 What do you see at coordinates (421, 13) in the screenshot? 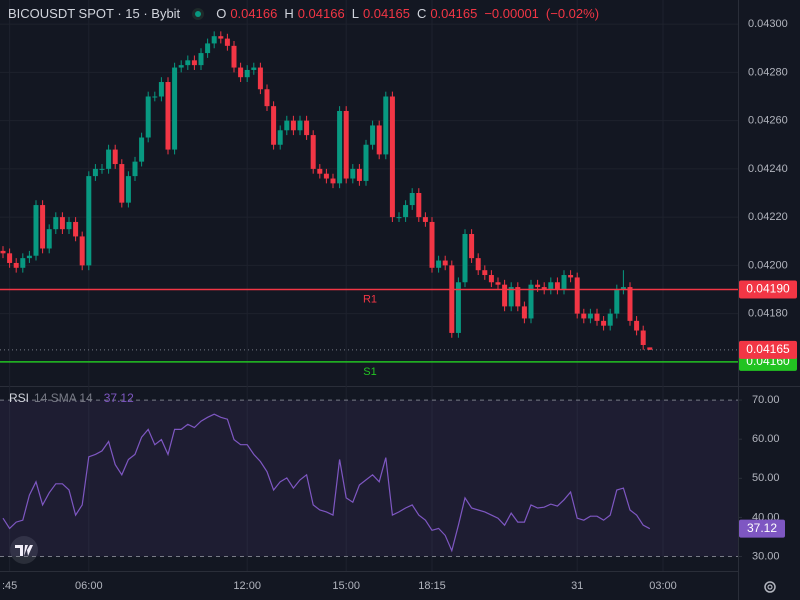
I see `ohlc-label: C` at bounding box center [421, 13].